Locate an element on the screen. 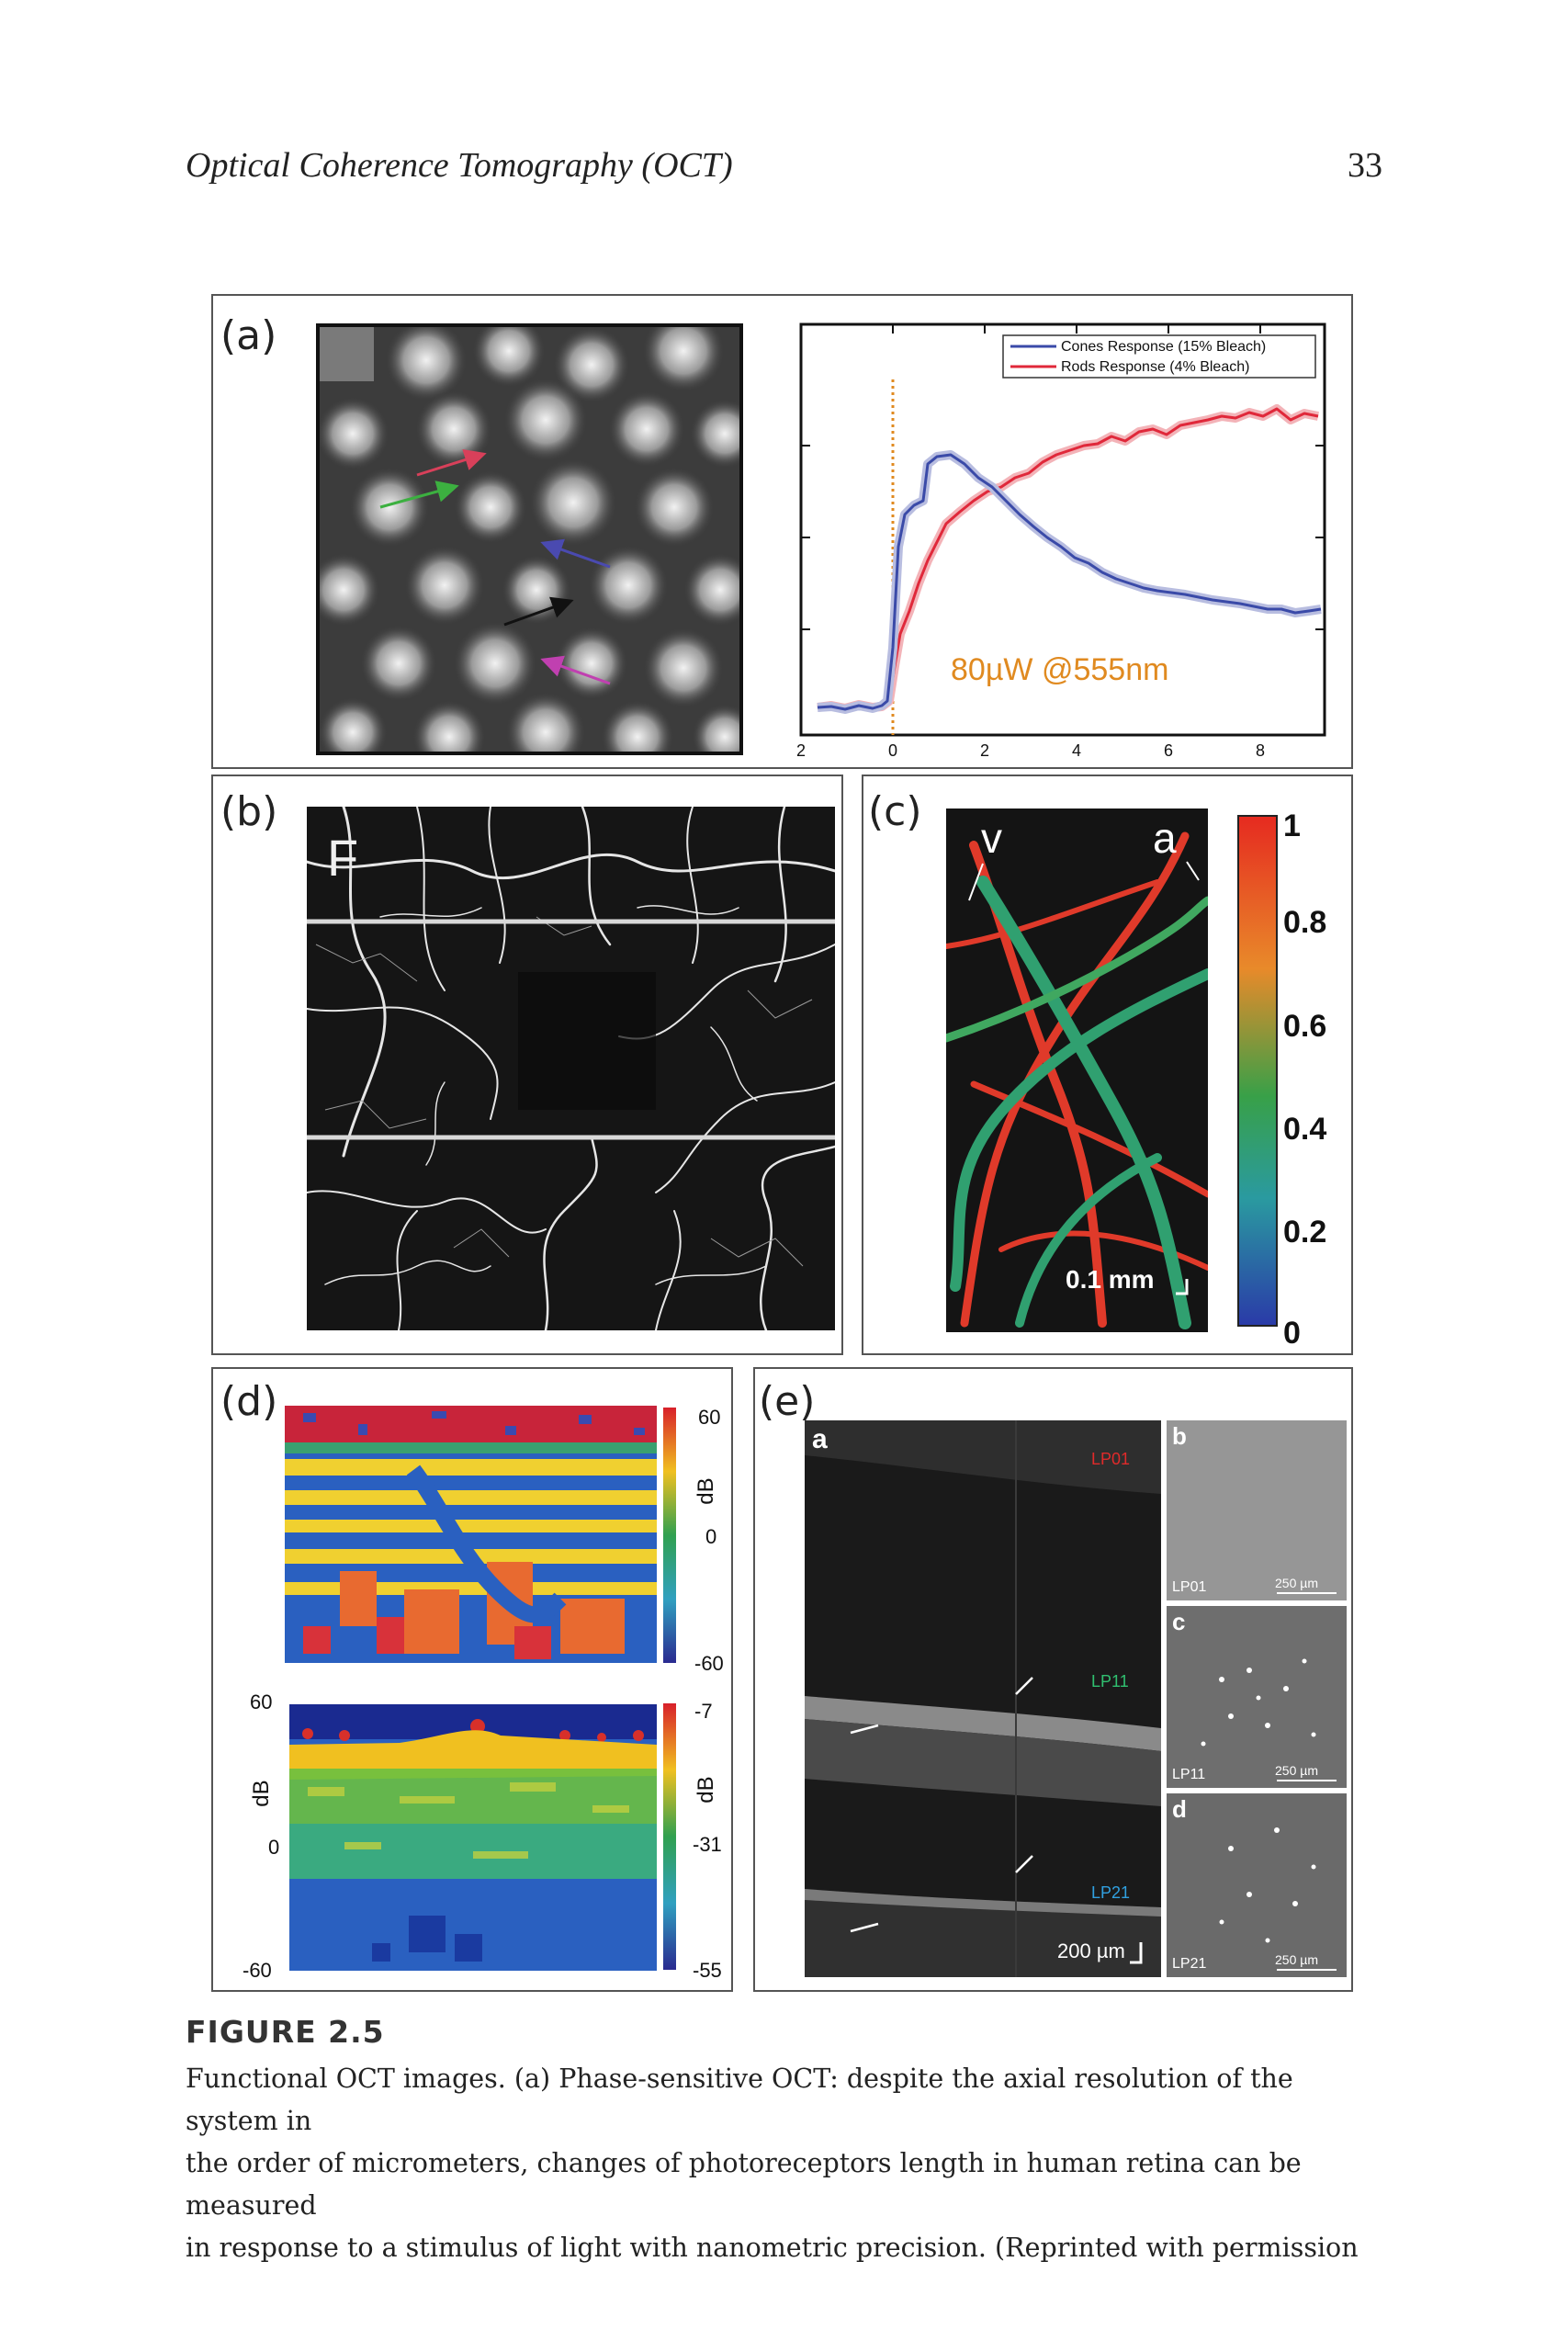 The height and width of the screenshot is (2352, 1568). legend-rods: Rods Response (4% Bleach) is located at coordinates (1155, 367).